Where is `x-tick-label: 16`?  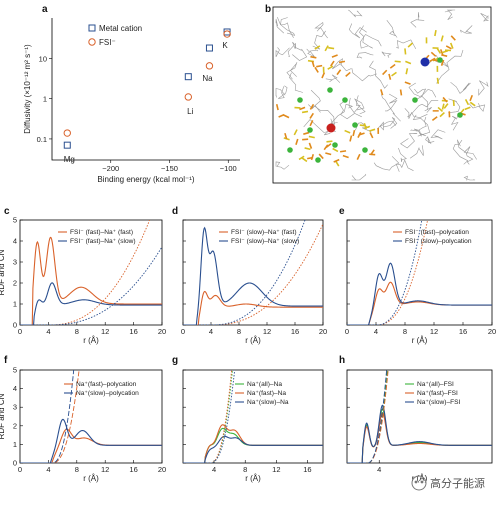
x-tick-label: 16 is located at coordinates (463, 331).